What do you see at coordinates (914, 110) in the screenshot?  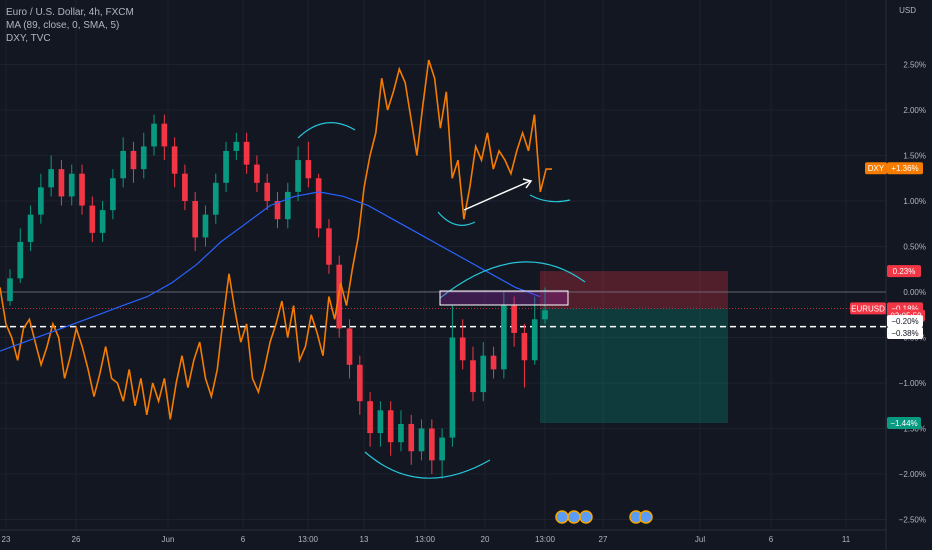 I see `y-tick-label: 2.00%` at bounding box center [914, 110].